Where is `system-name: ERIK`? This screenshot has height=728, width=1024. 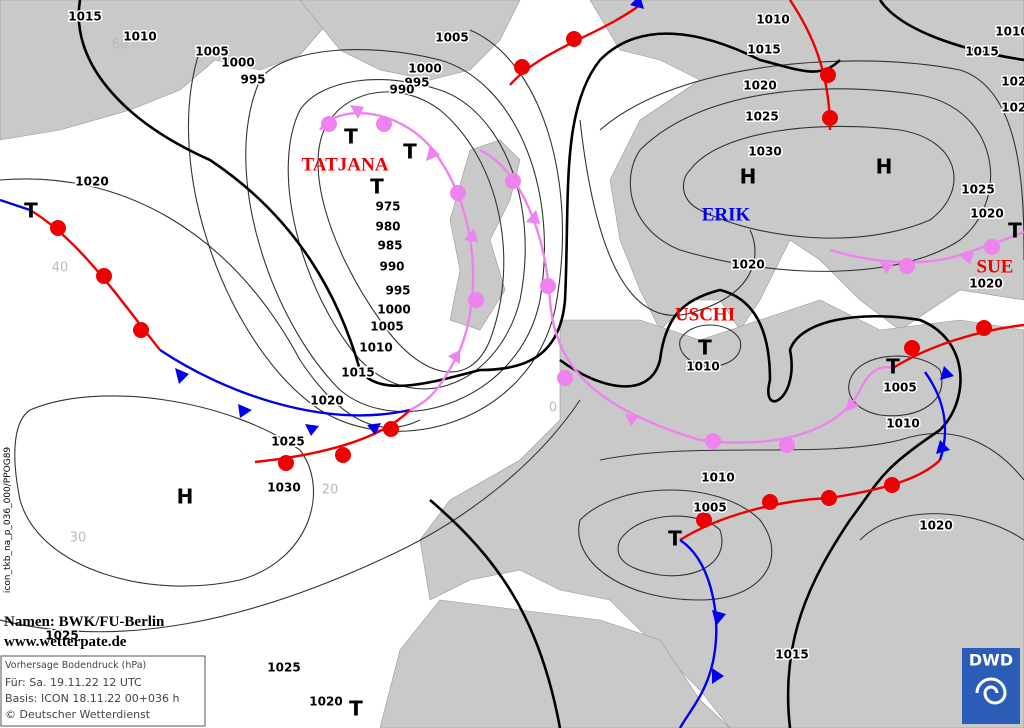
system-name: ERIK is located at coordinates (726, 214).